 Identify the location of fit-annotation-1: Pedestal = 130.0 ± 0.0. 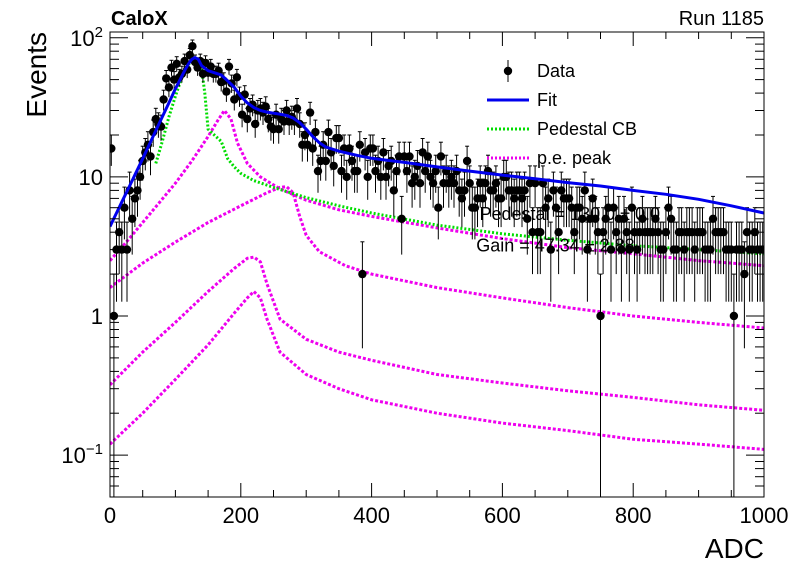
(570, 214).